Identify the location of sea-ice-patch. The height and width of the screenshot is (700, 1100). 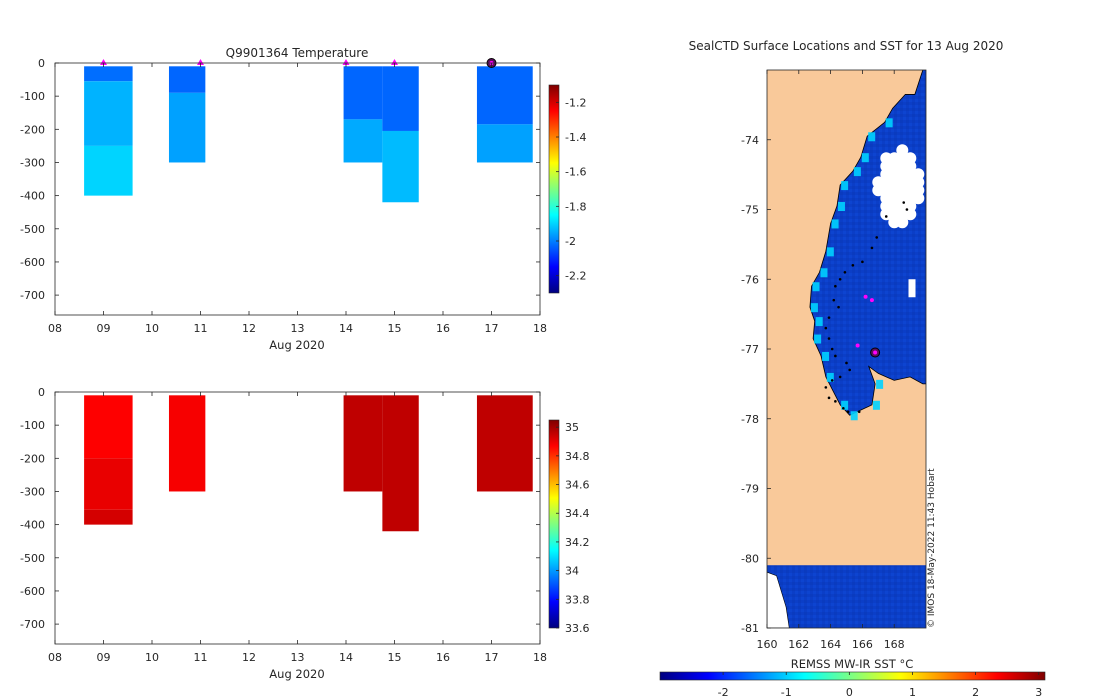
(778, 599).